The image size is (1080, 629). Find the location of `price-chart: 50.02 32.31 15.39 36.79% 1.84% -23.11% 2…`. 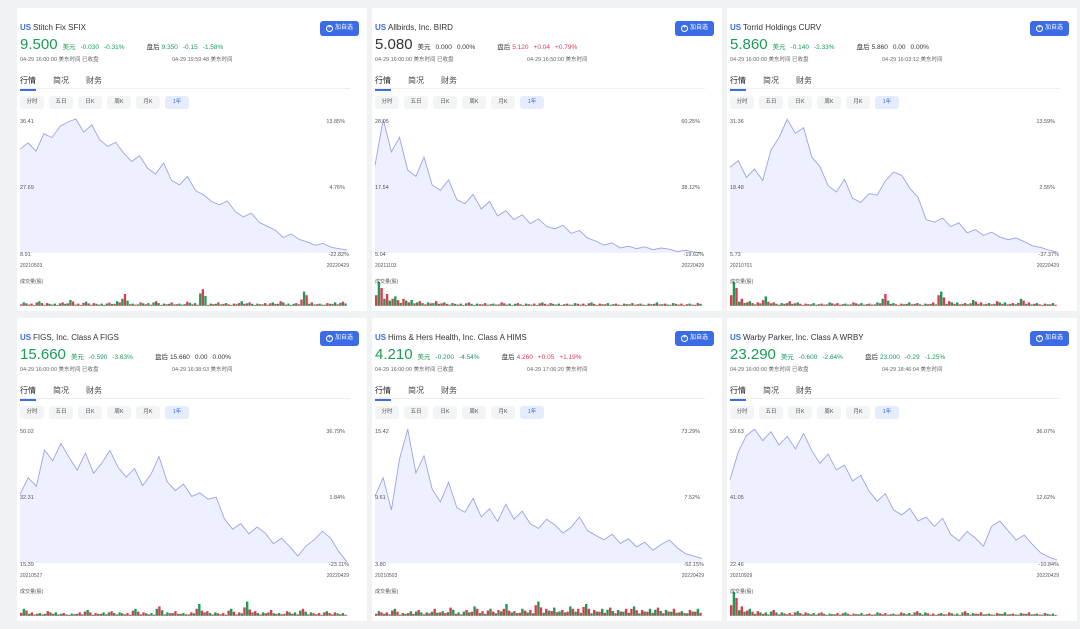

price-chart: 50.02 32.31 15.39 36.79% 1.84% -23.11% 2… is located at coordinates (192, 518).